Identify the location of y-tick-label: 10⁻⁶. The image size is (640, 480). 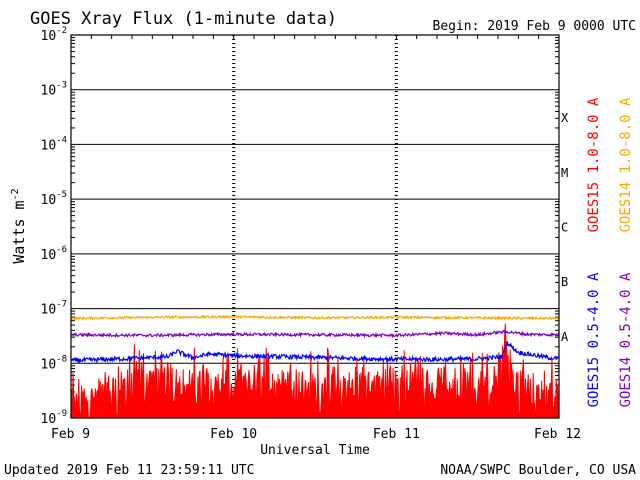
(54, 254).